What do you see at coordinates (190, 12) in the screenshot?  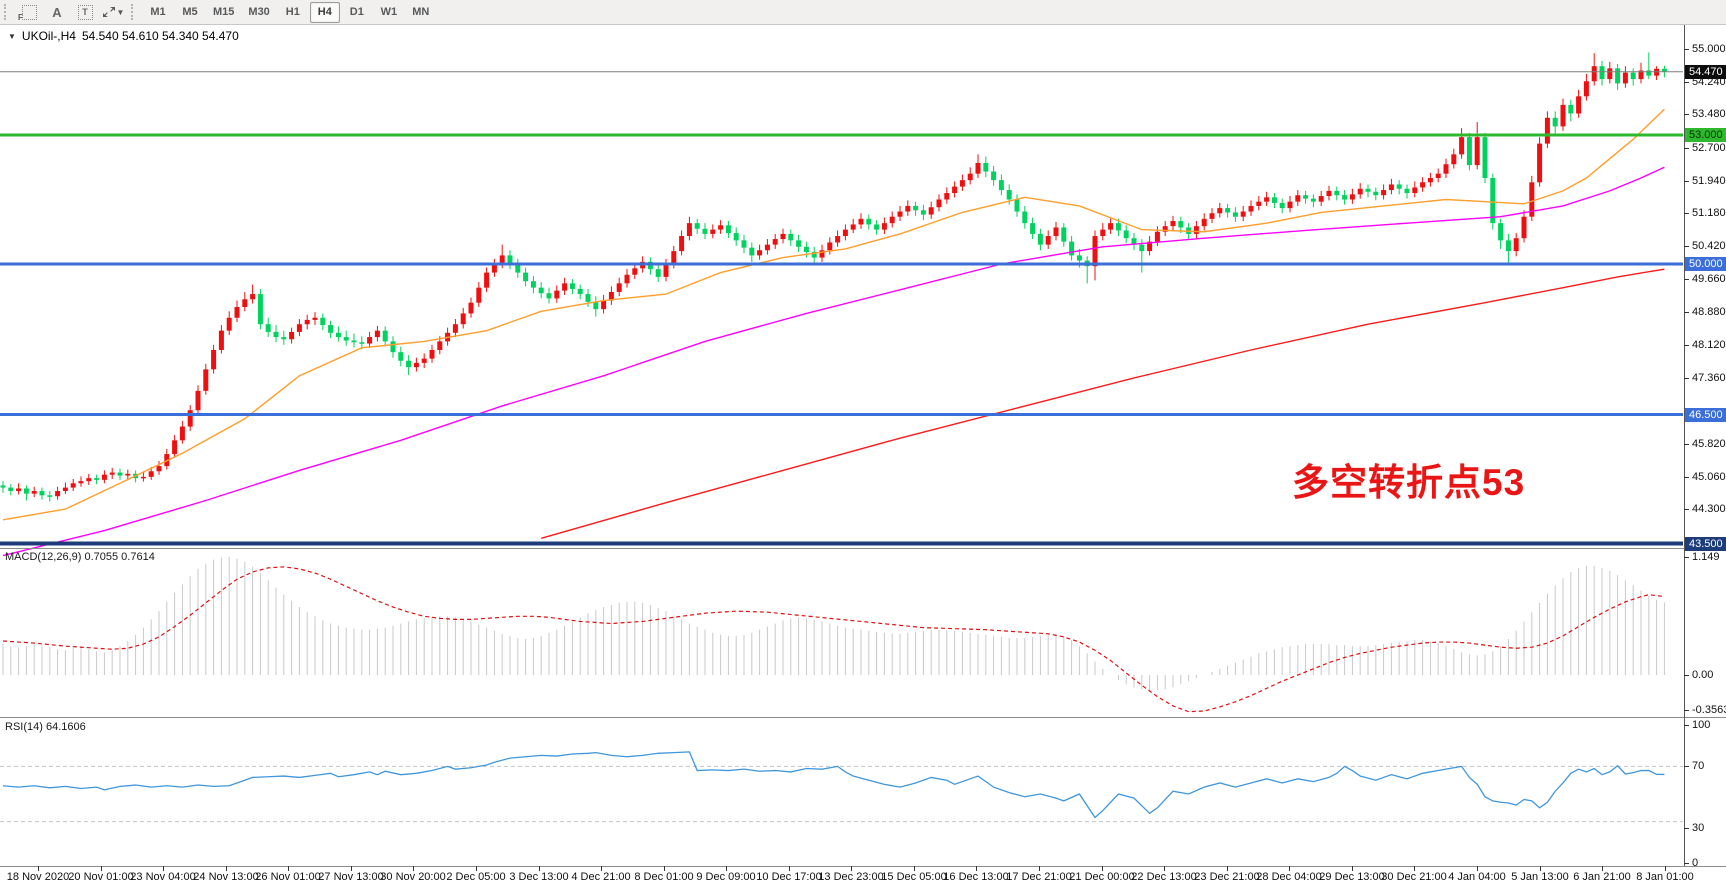 I see `timeframe-button-m5: M5` at bounding box center [190, 12].